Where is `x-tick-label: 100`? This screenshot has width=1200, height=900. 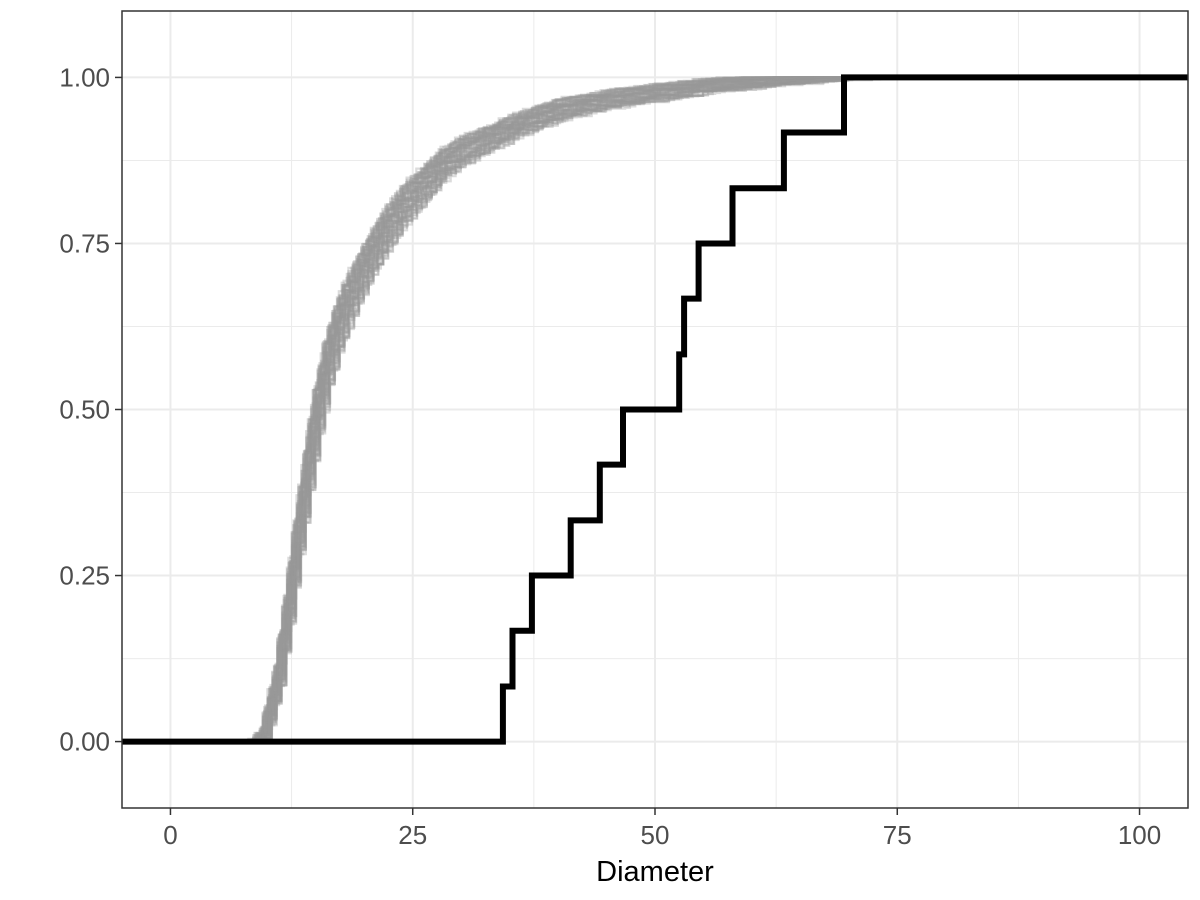 x-tick-label: 100 is located at coordinates (1139, 835).